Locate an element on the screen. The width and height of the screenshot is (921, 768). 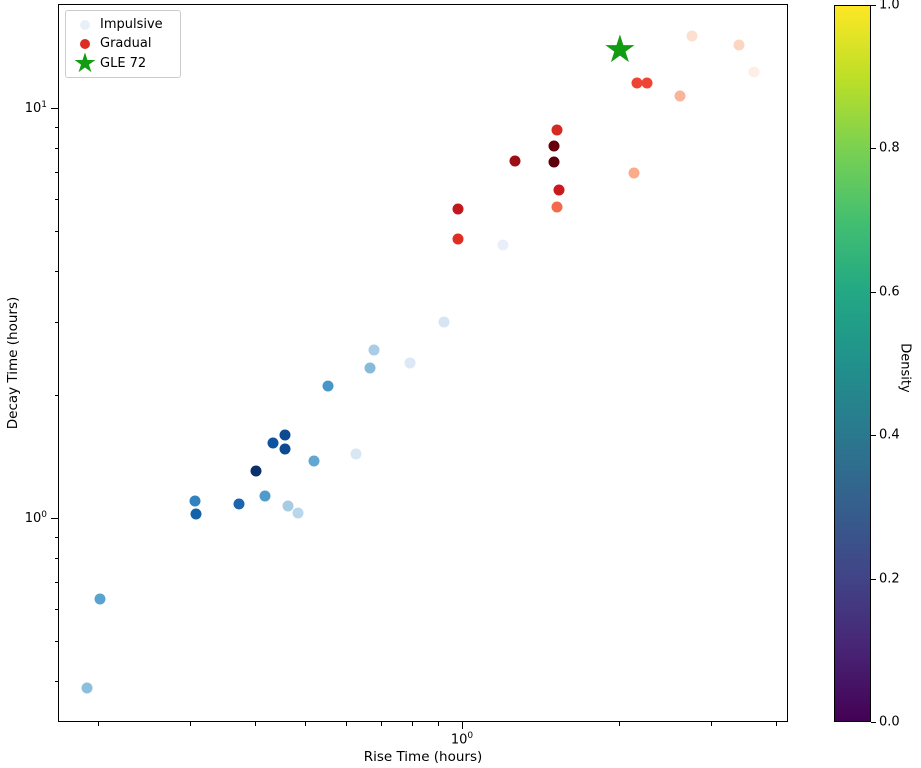
colorbar is located at coordinates (852, 363).